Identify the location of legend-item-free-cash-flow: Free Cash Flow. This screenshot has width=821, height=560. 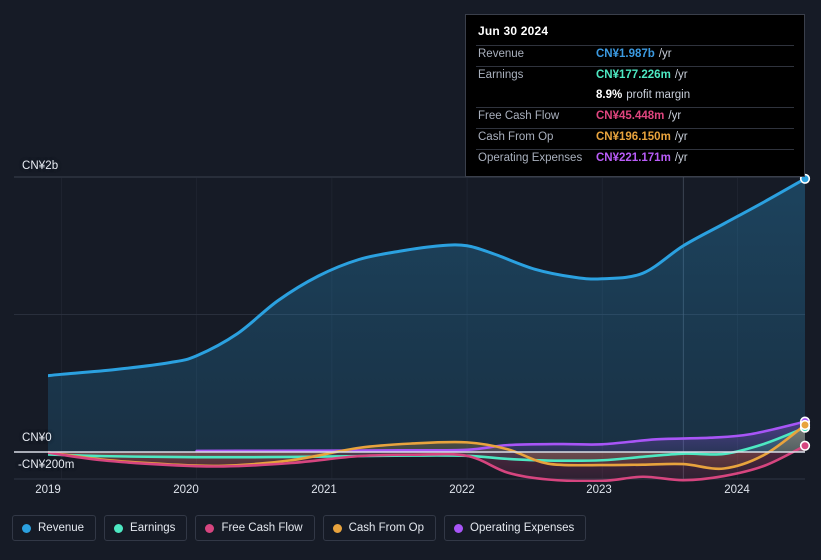
(255, 528).